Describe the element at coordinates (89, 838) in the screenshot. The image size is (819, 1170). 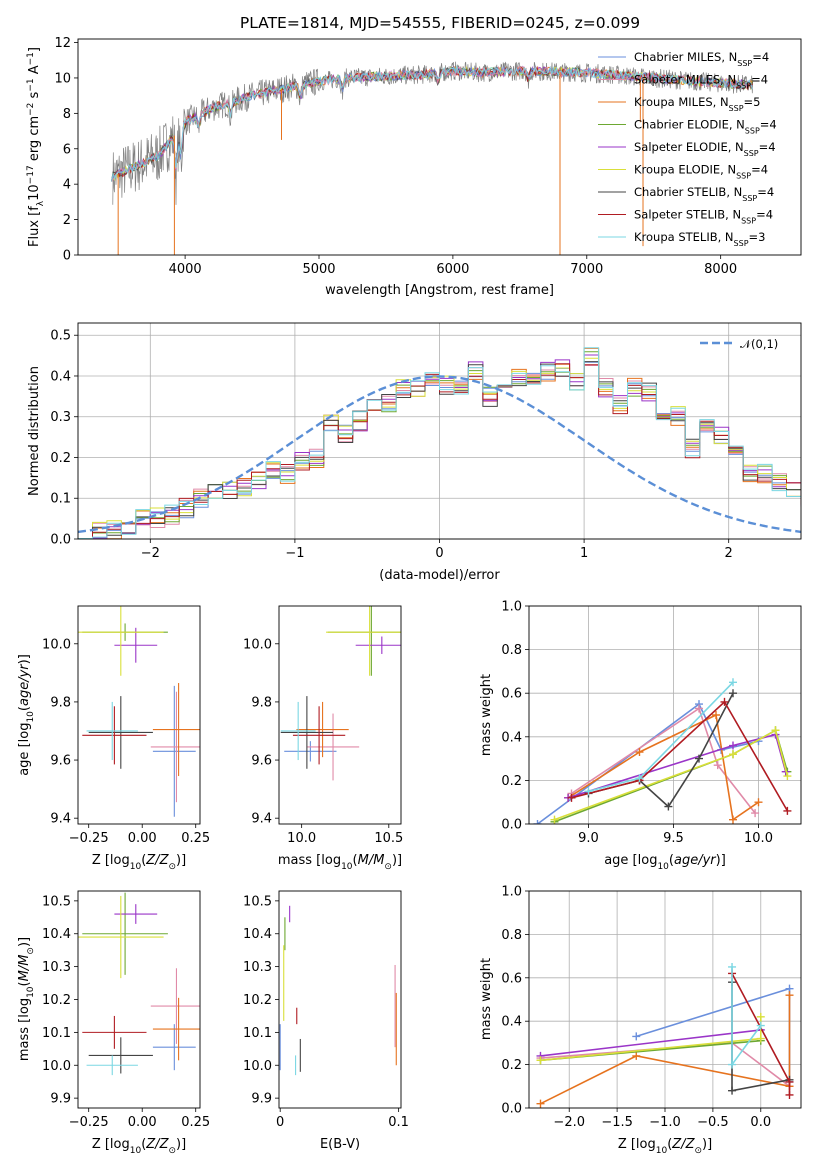
I see `x-tick-label: −0.25` at that location.